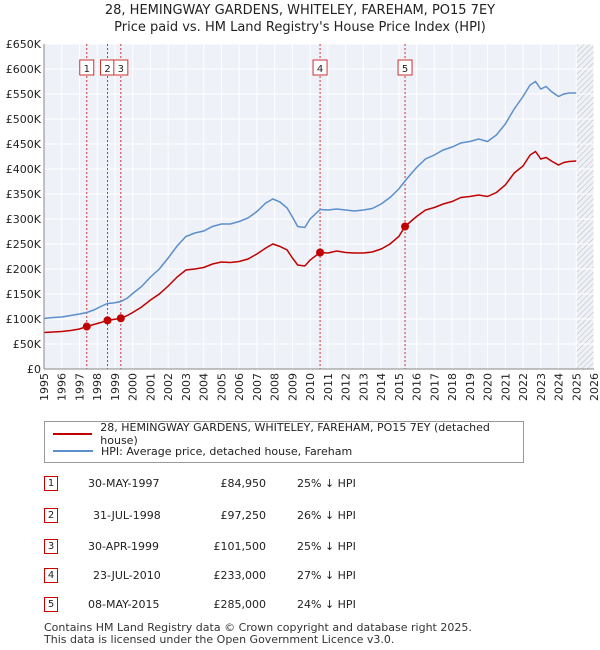  I want to click on x-tick-label: 2020, so click(488, 387).